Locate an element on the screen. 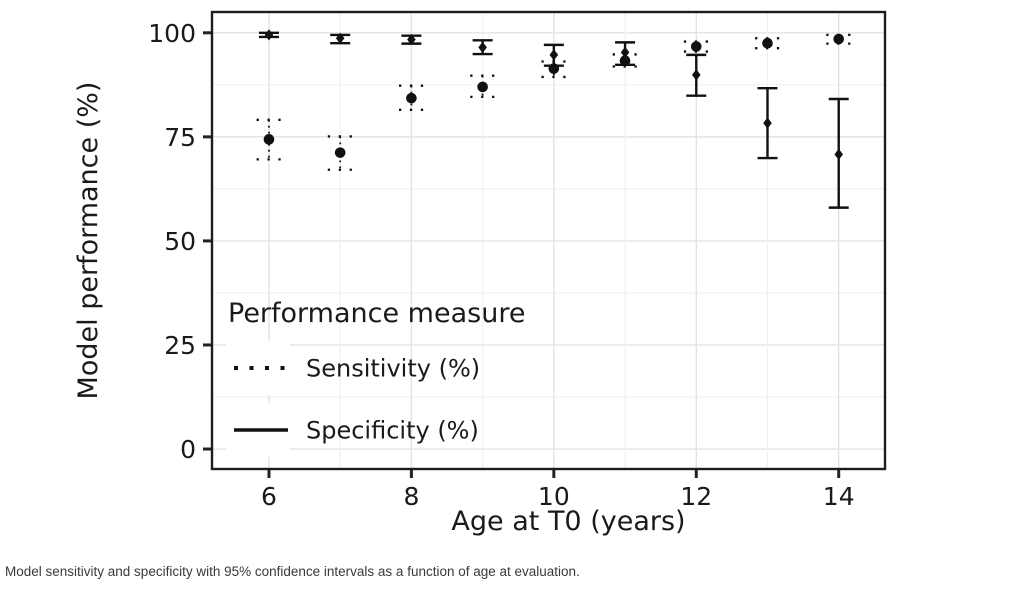 The height and width of the screenshot is (590, 1024). y-tick-label: 100 is located at coordinates (172, 33).